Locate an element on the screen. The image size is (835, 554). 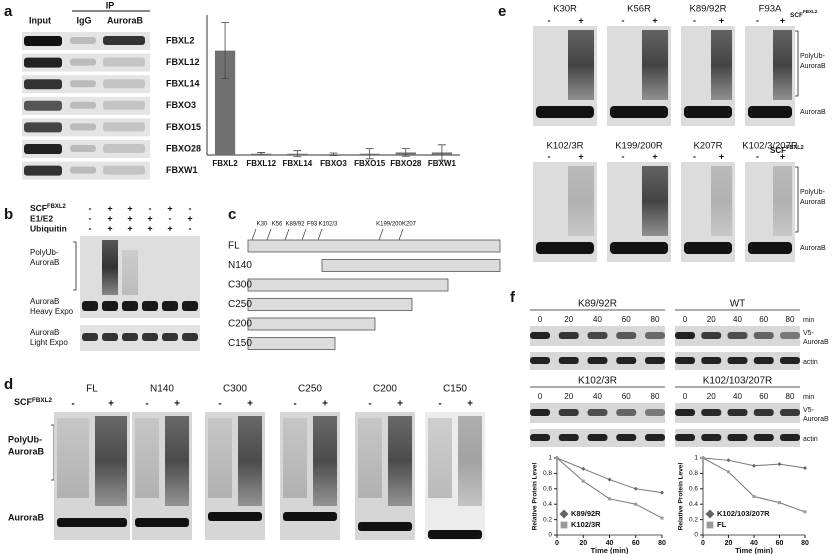
time-label: 20 is located at coordinates (568, 319).